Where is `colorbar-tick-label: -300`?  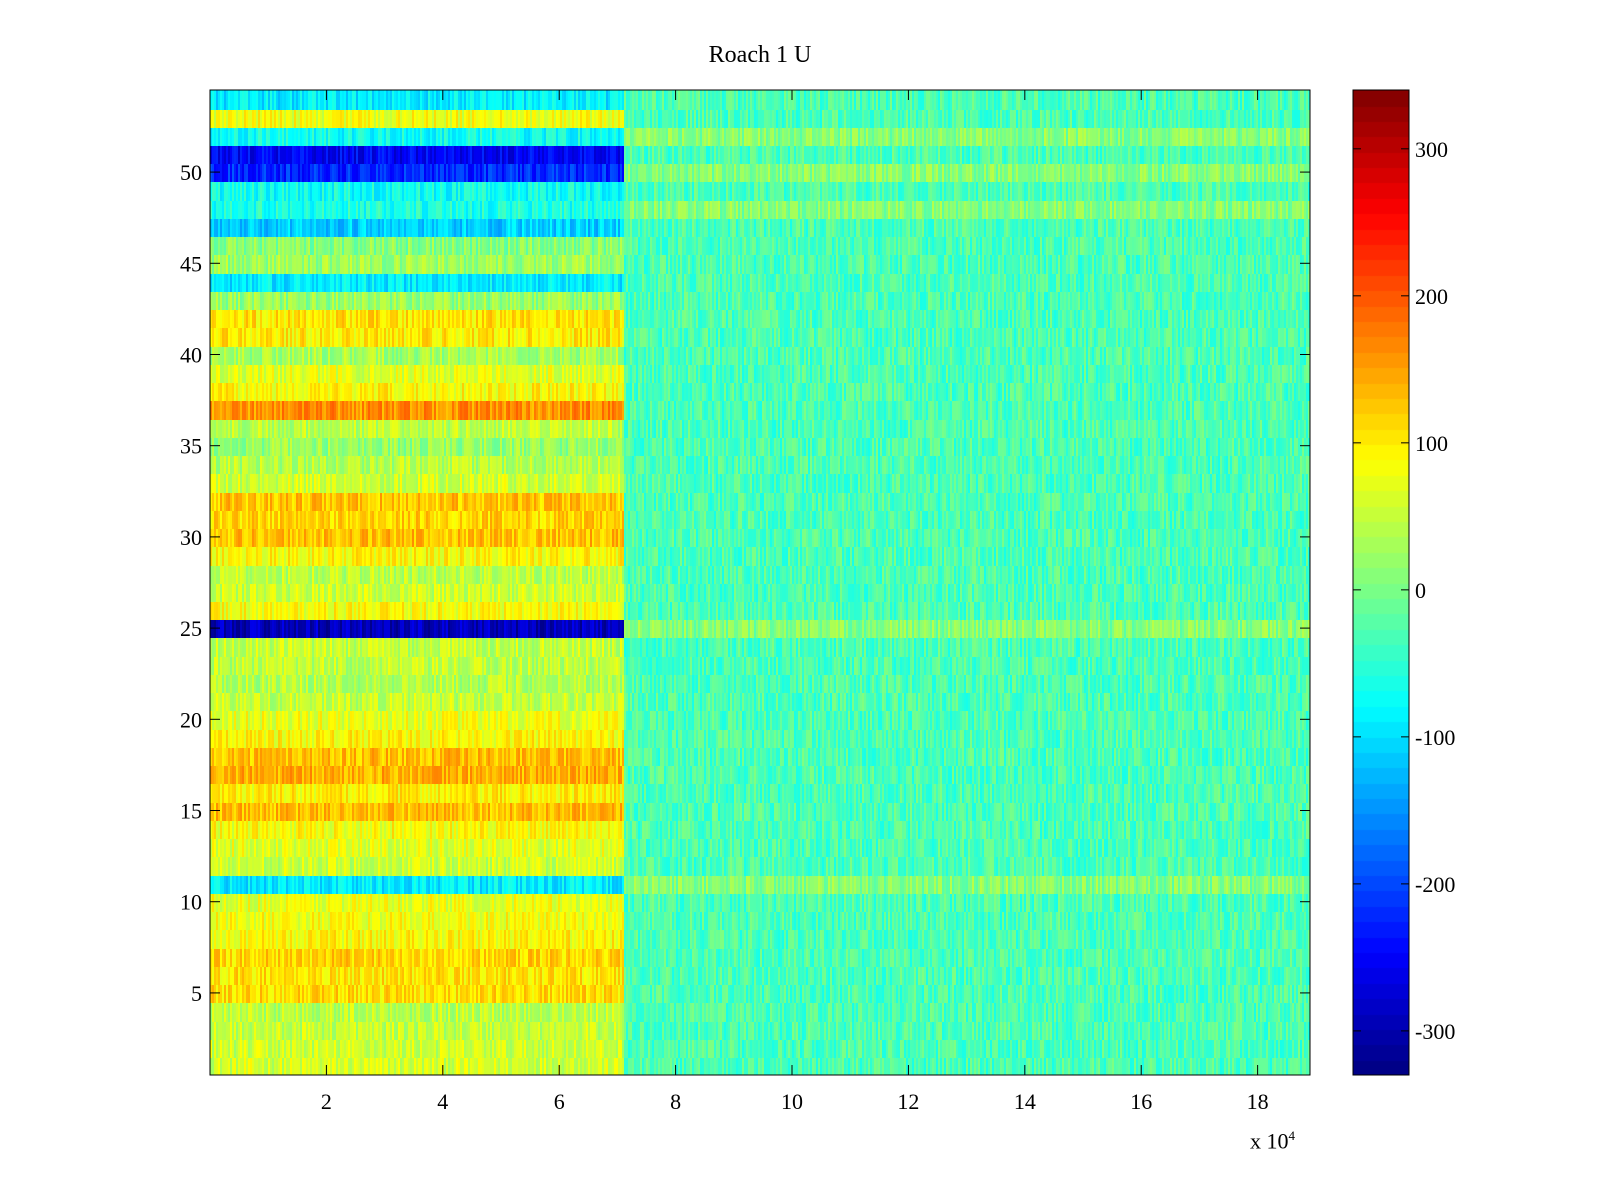
colorbar-tick-label: -300 is located at coordinates (1435, 1031).